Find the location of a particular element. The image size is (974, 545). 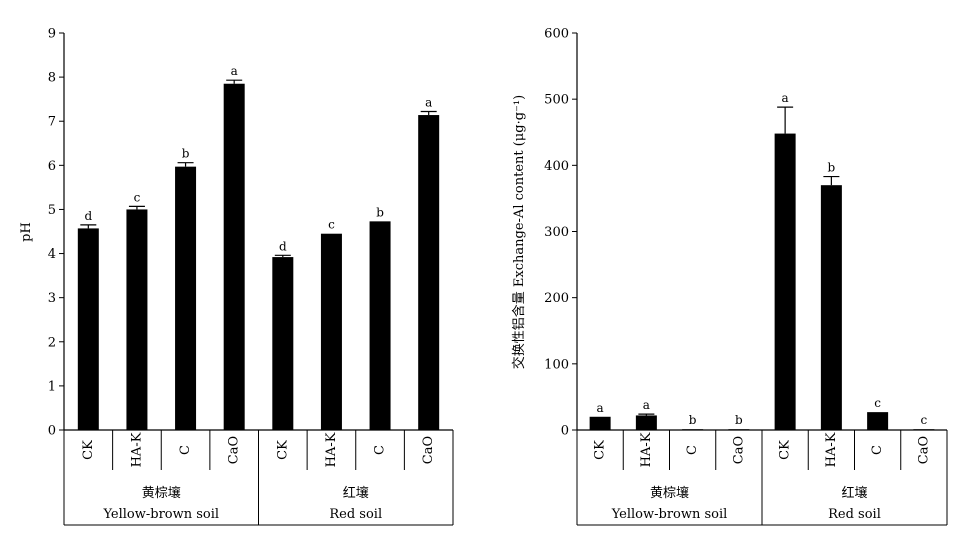

y-axis-label: 交换性铝含量 Exchange-Al content (μg·g⁻¹) is located at coordinates (519, 232).